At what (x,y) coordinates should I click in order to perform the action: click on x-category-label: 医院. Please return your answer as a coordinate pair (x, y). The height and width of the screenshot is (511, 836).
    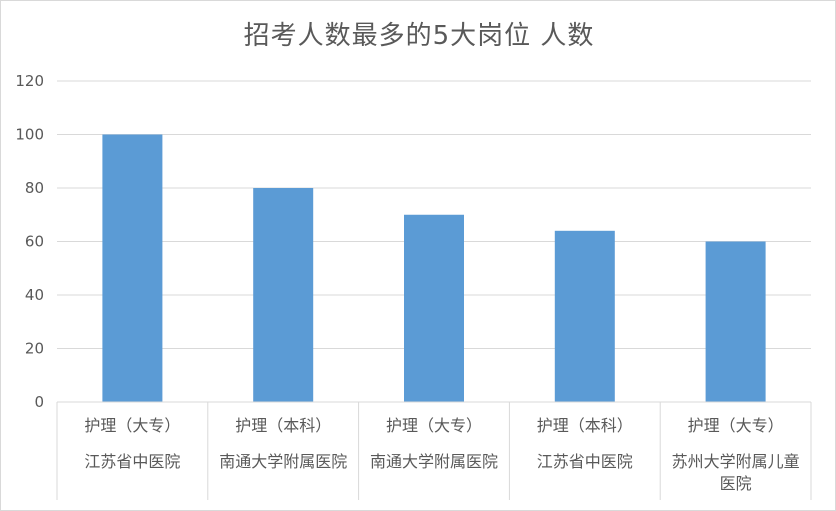
    Looking at the image, I should click on (736, 483).